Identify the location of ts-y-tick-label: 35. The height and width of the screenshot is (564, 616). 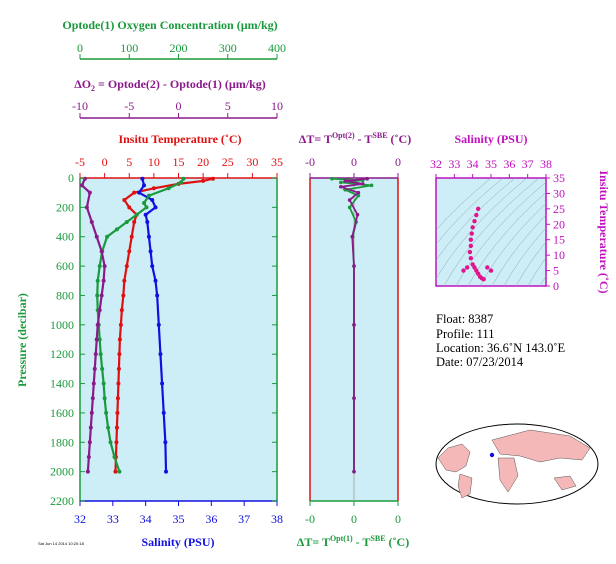
(559, 178).